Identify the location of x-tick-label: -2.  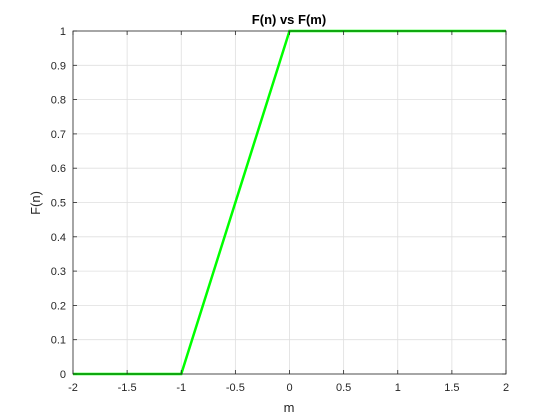
(73, 388).